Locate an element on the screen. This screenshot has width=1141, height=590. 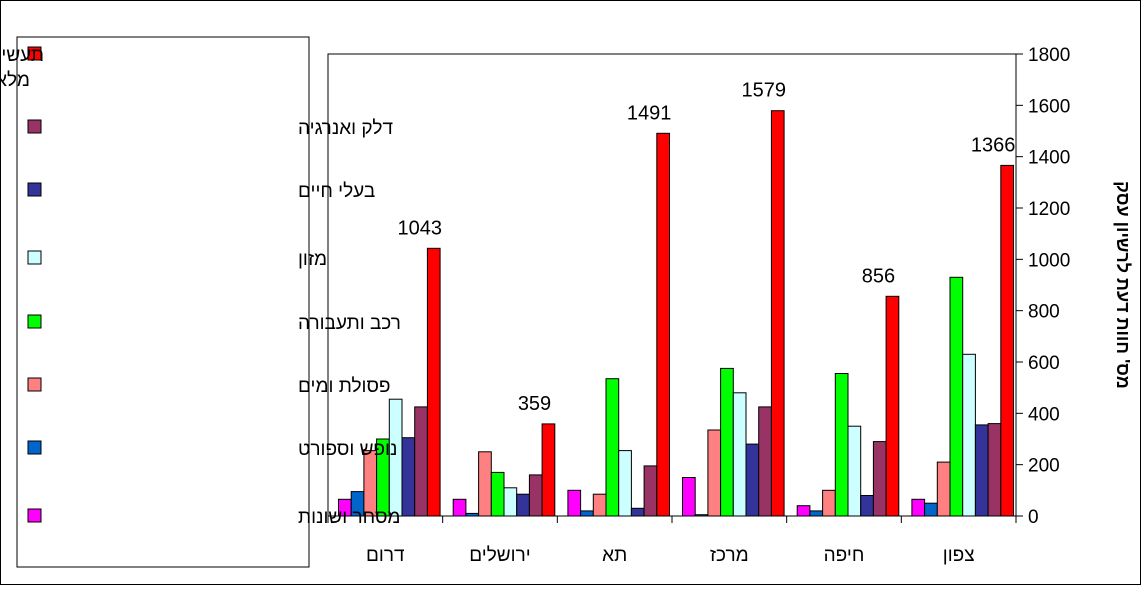
legend-item: פסולת ומים is located at coordinates (209, 386).